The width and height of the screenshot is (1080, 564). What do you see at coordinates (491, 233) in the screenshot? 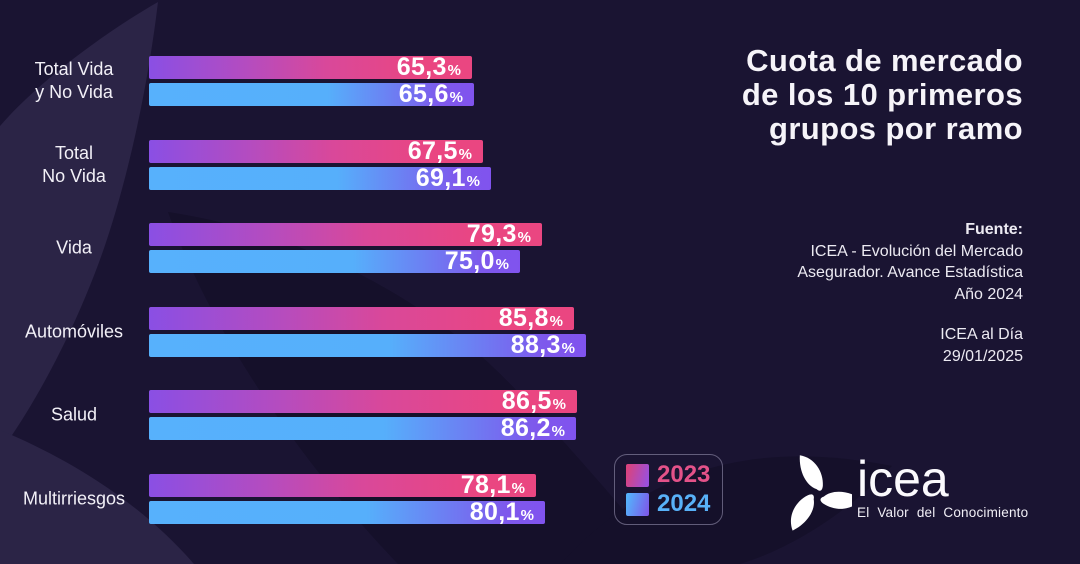
I see `value-number: 79,3` at bounding box center [491, 233].